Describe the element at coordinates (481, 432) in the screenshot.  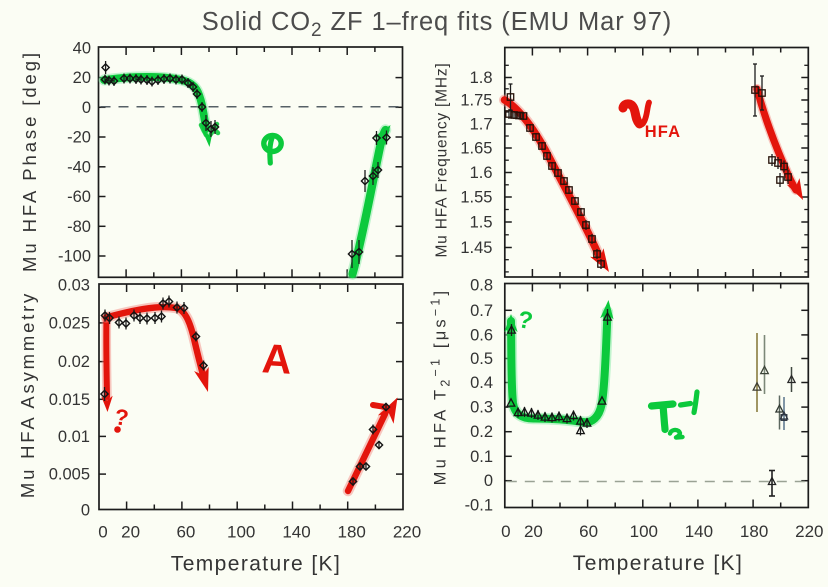
I see `svg-text: 0.2` at that location.